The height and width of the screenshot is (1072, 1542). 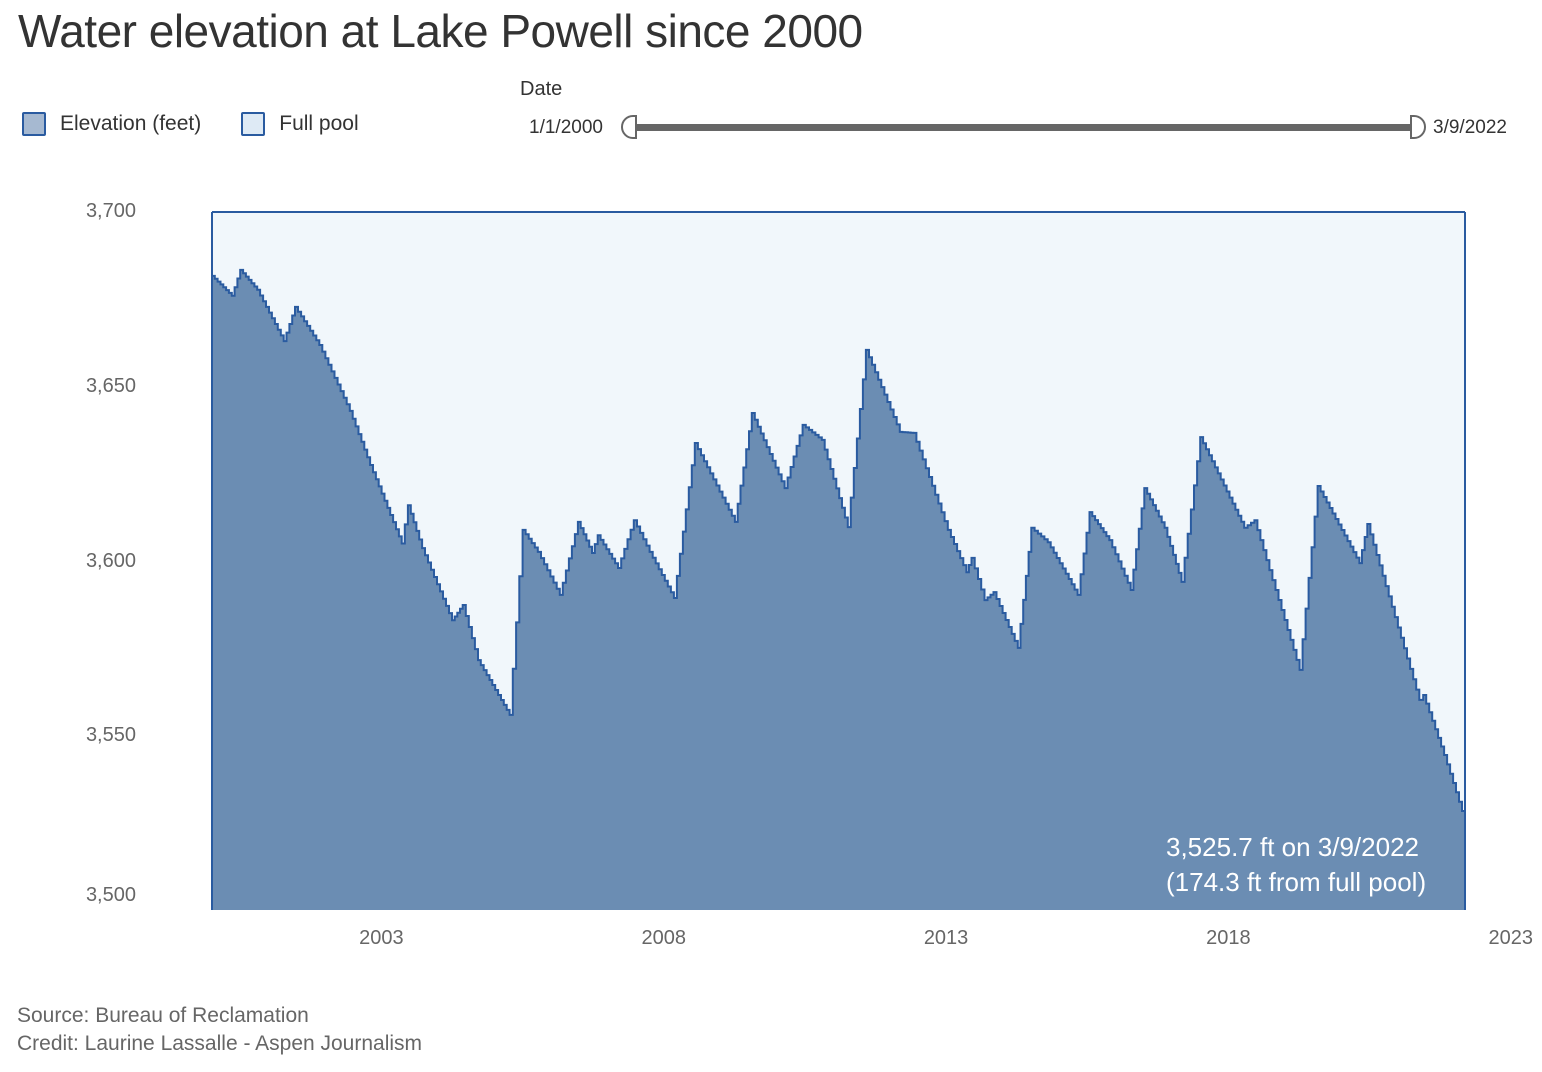 I want to click on legend-label-full-pool: Full pool, so click(x=319, y=123).